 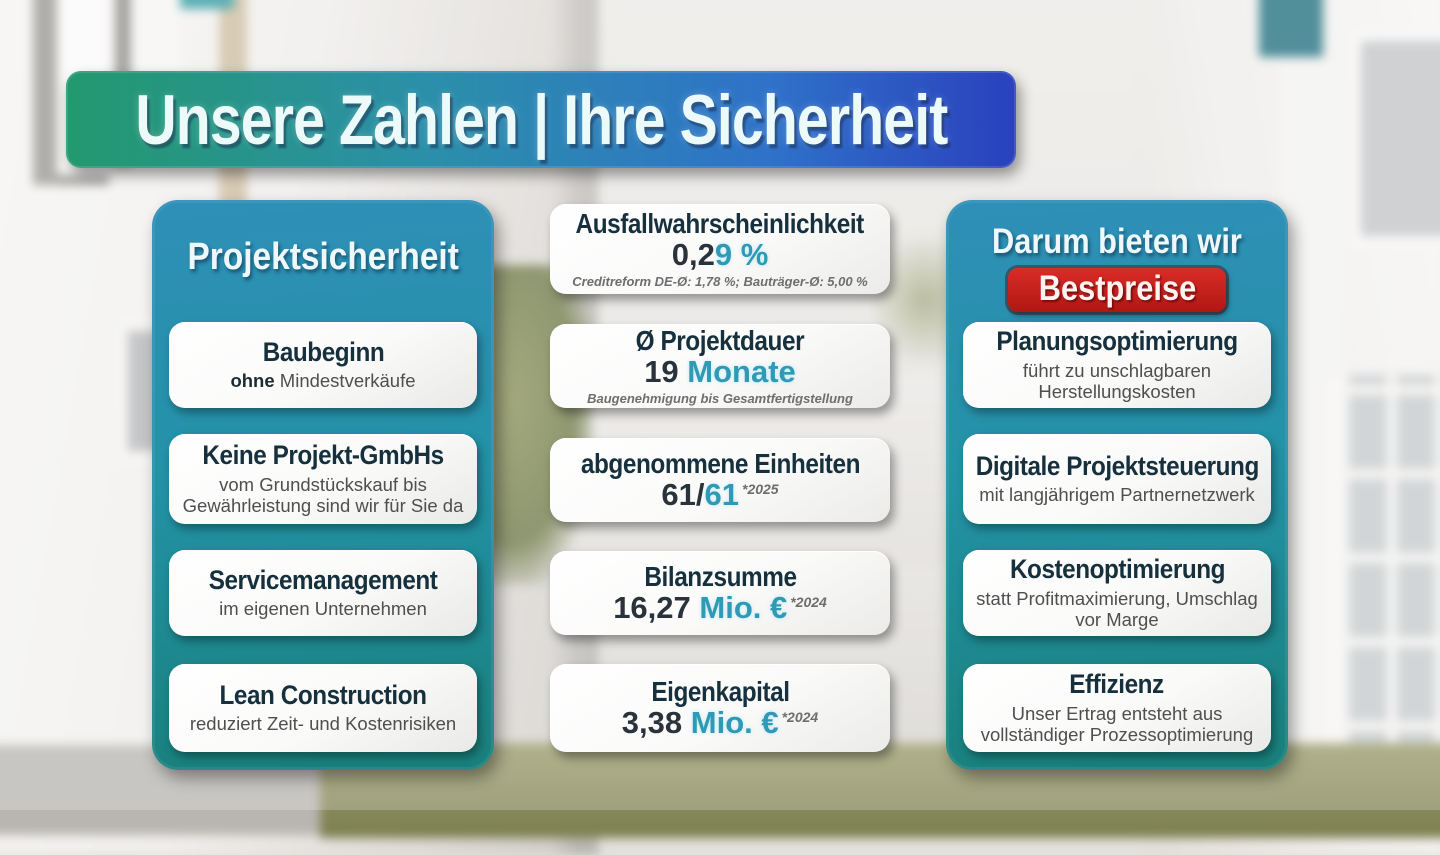 What do you see at coordinates (720, 463) in the screenshot?
I see `stat-title: abgenommene Einheiten` at bounding box center [720, 463].